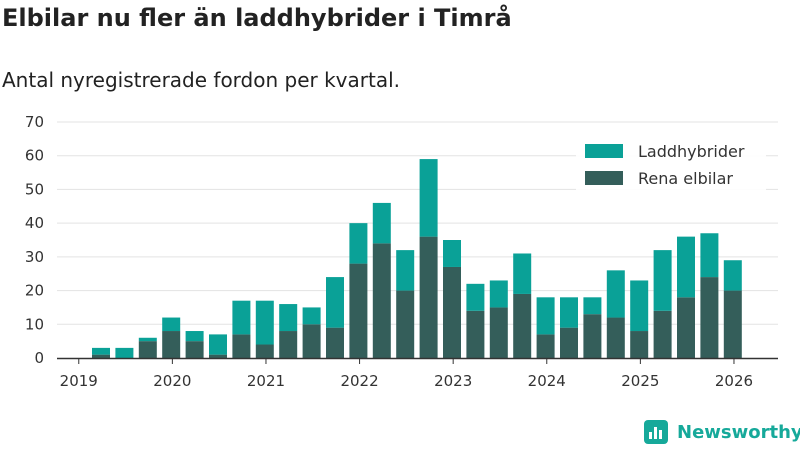 The height and width of the screenshot is (450, 800). I want to click on y-tick-label: 20, so click(34, 291).